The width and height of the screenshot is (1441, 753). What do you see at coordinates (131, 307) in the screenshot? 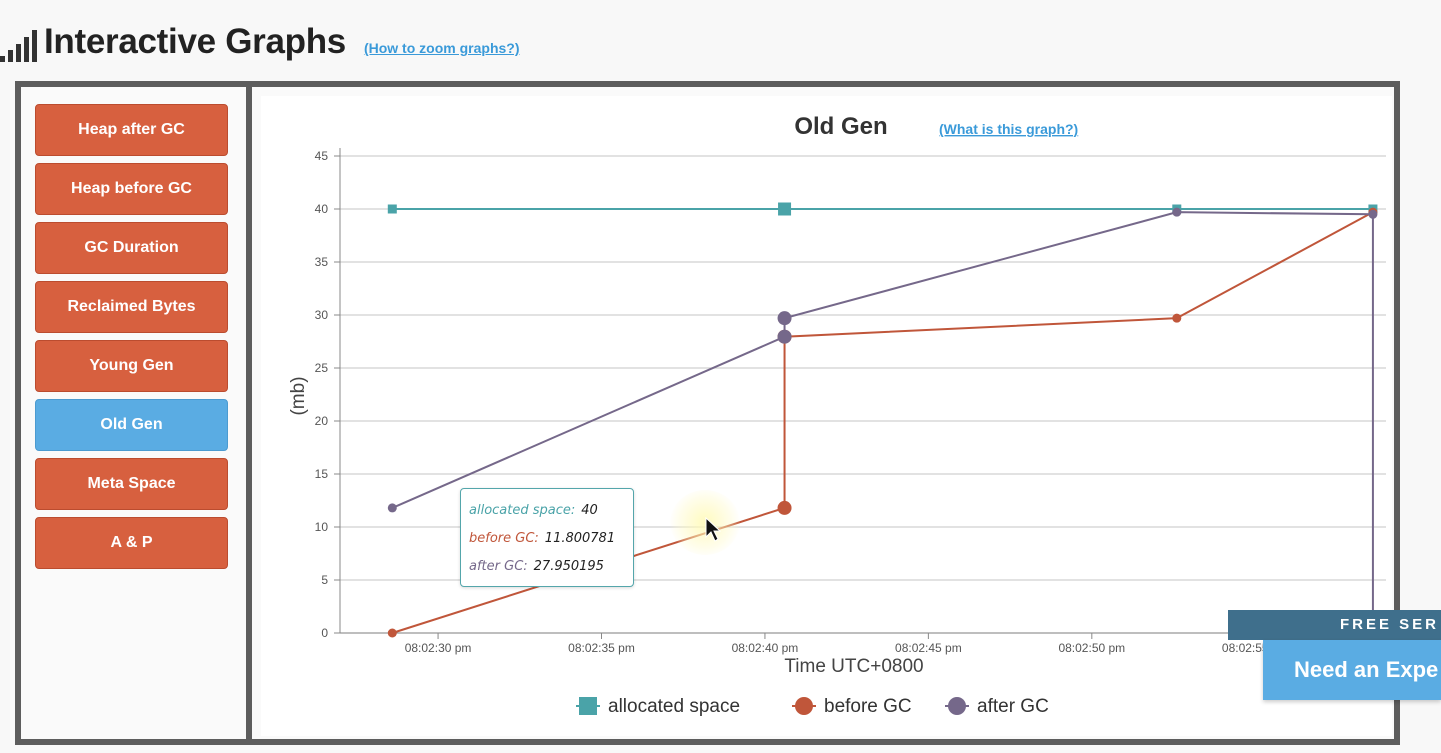
I see `menu-button-reclaimed-bytes: Reclaimed Bytes` at bounding box center [131, 307].